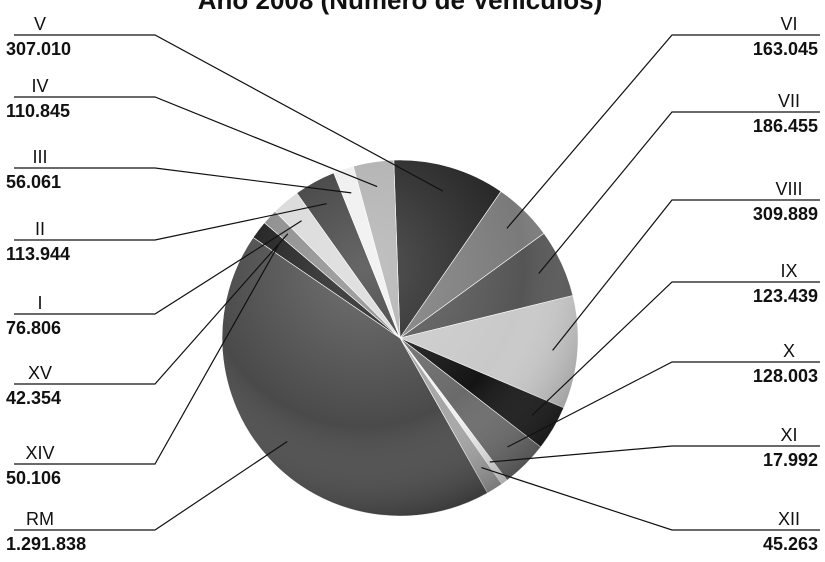 The width and height of the screenshot is (825, 562). I want to click on slice-name-x: X, so click(789, 351).